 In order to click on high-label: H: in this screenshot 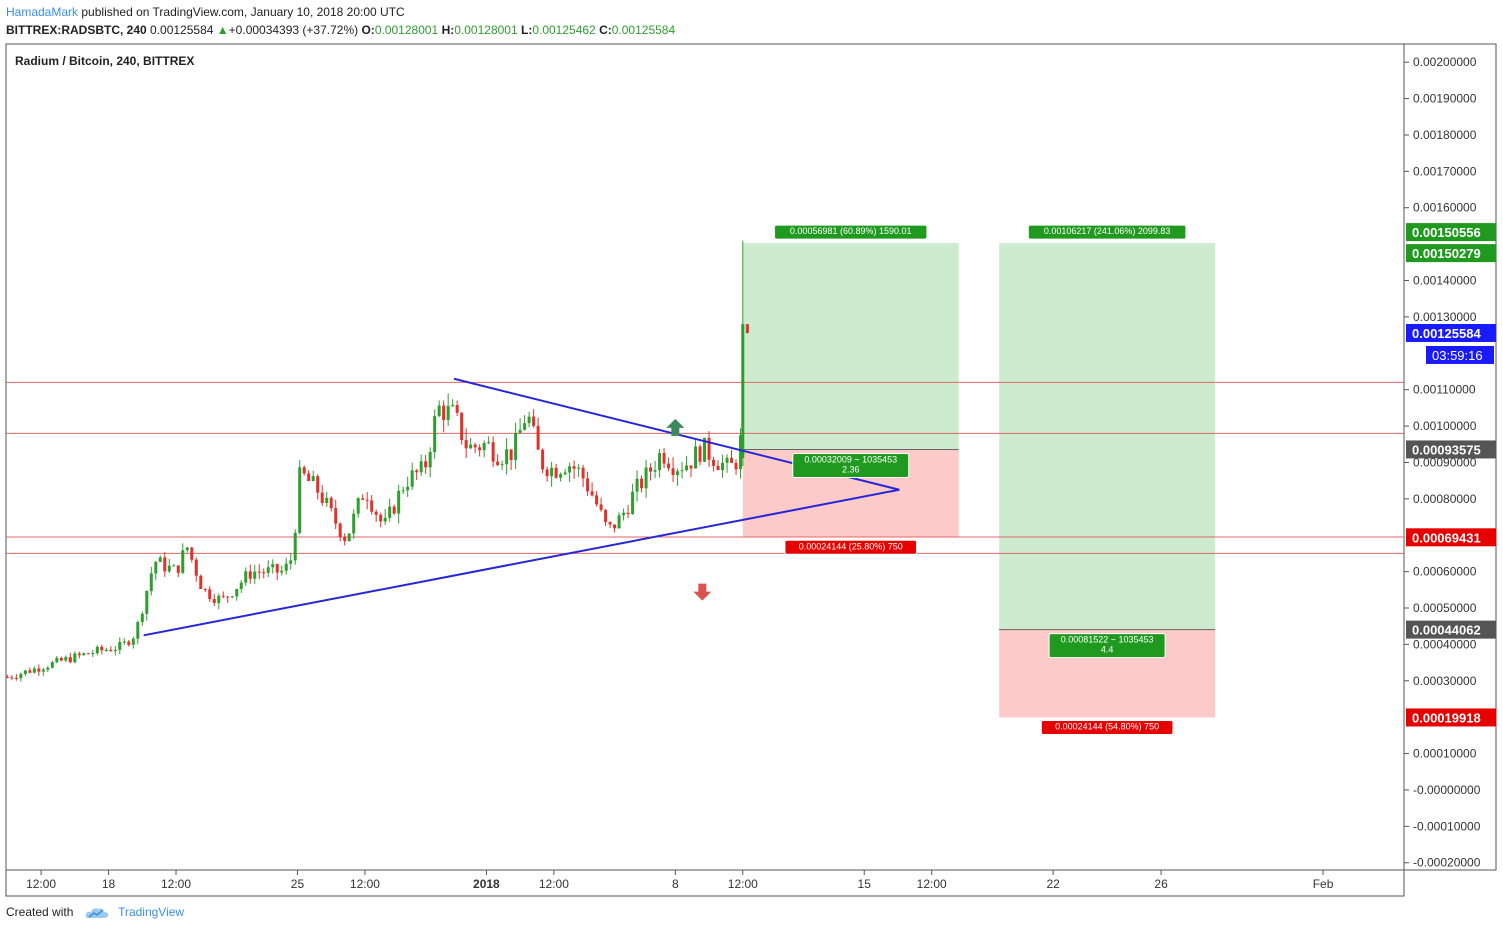, I will do `click(448, 30)`.